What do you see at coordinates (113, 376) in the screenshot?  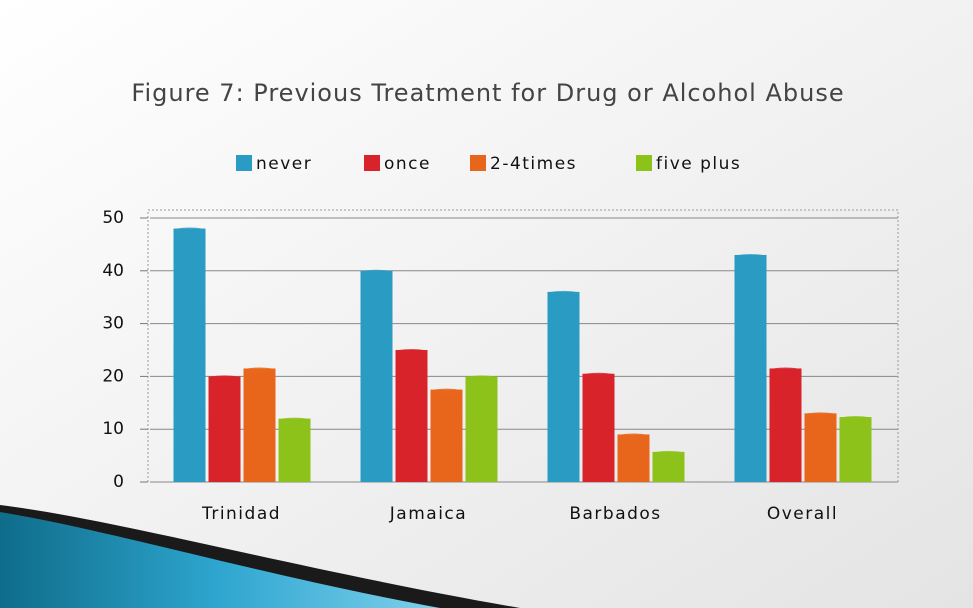 I see `y-tick-label: 20` at bounding box center [113, 376].